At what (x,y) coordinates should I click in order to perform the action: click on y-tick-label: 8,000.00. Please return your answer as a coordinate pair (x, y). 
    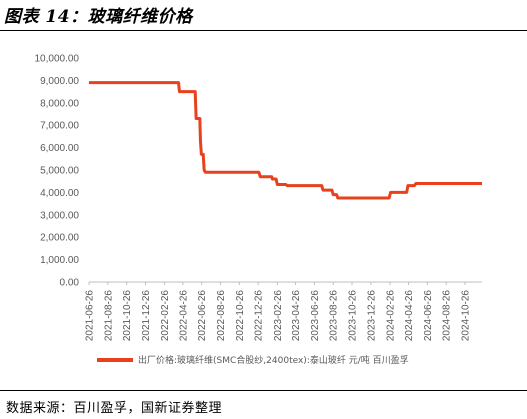
    Looking at the image, I should click on (59, 103).